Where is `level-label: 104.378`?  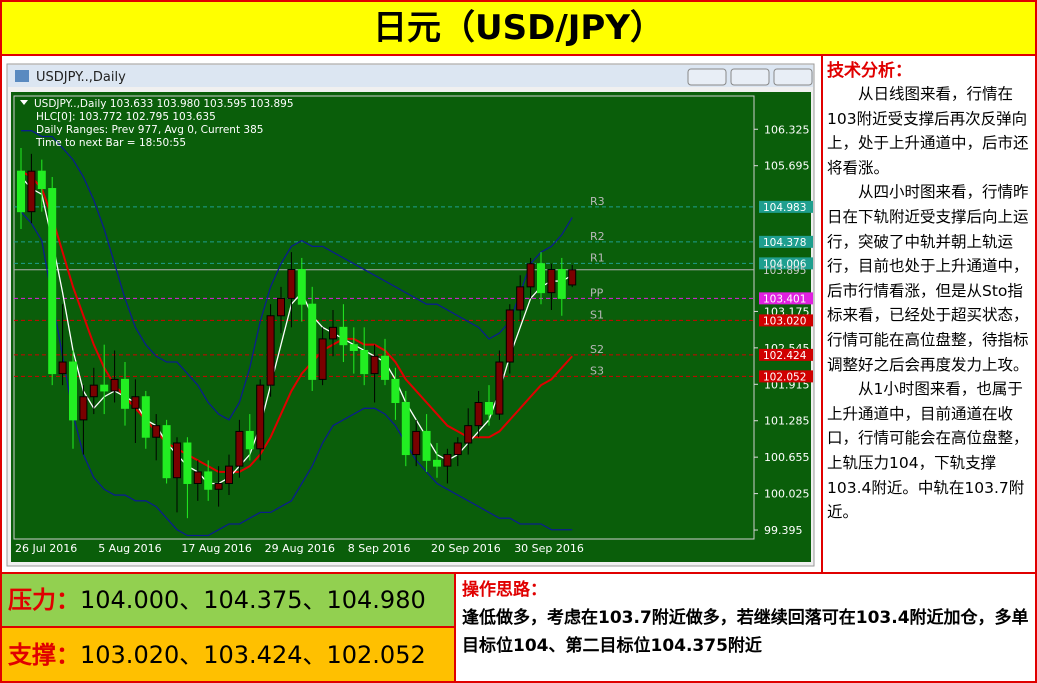 level-label: 104.378 is located at coordinates (784, 243).